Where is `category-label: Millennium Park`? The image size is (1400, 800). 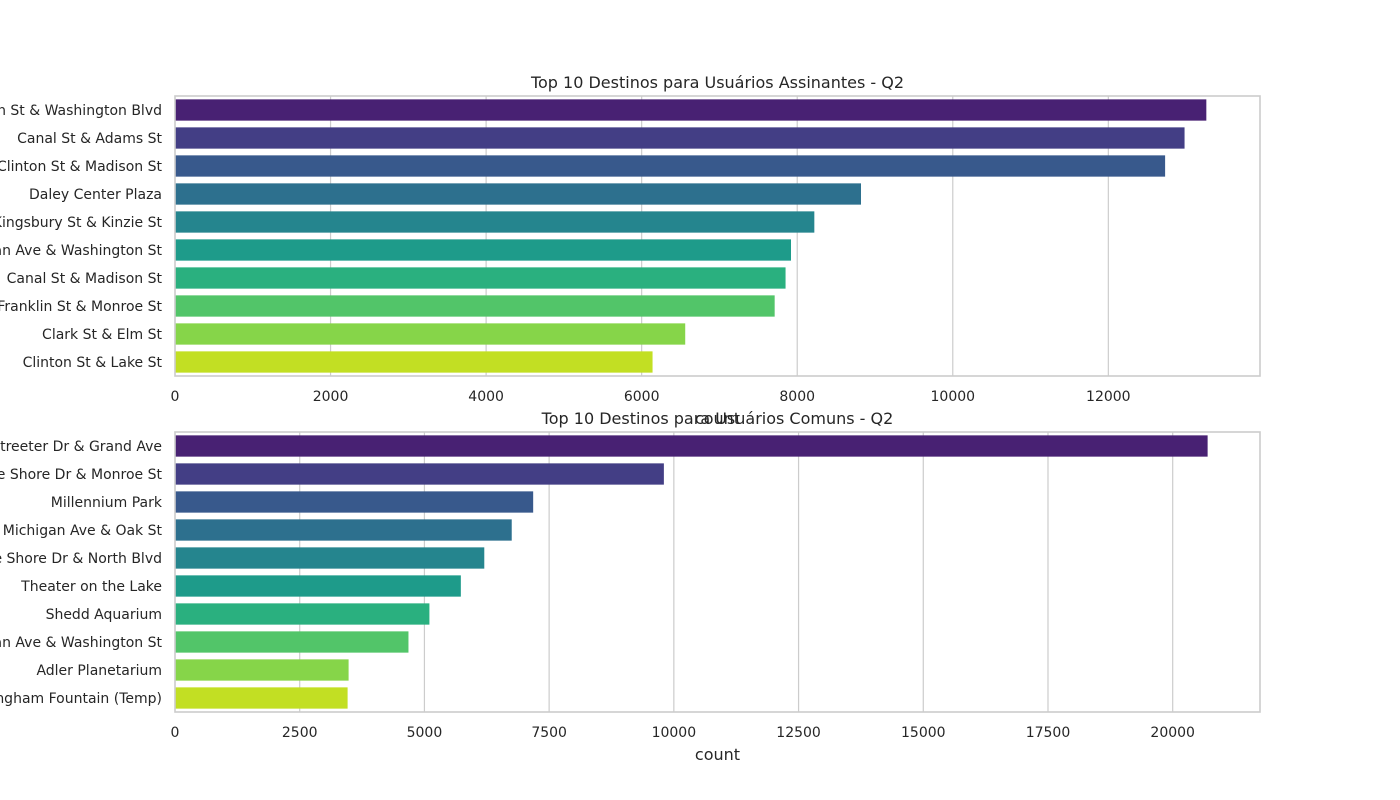 category-label: Millennium Park is located at coordinates (107, 503).